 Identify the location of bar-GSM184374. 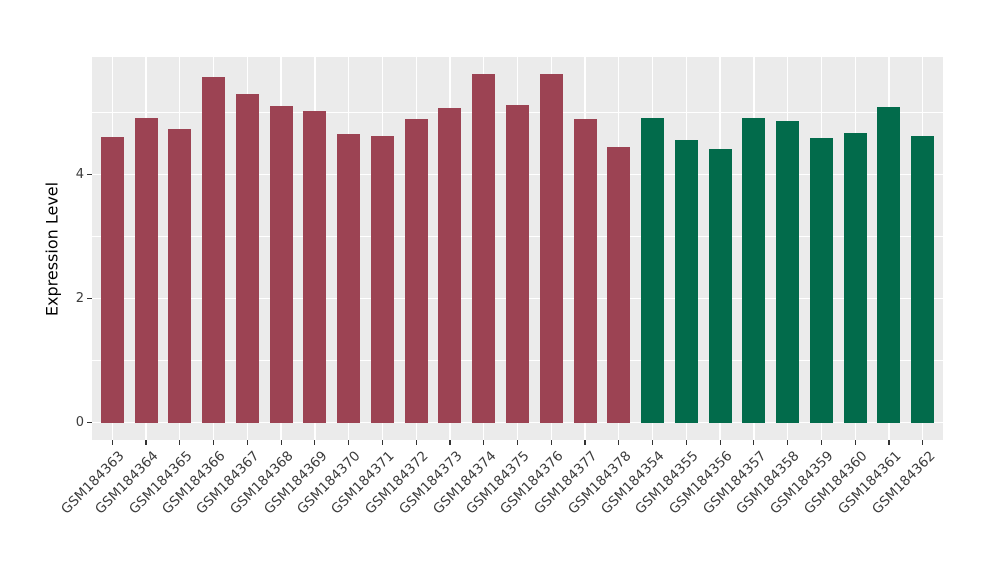
(484, 248).